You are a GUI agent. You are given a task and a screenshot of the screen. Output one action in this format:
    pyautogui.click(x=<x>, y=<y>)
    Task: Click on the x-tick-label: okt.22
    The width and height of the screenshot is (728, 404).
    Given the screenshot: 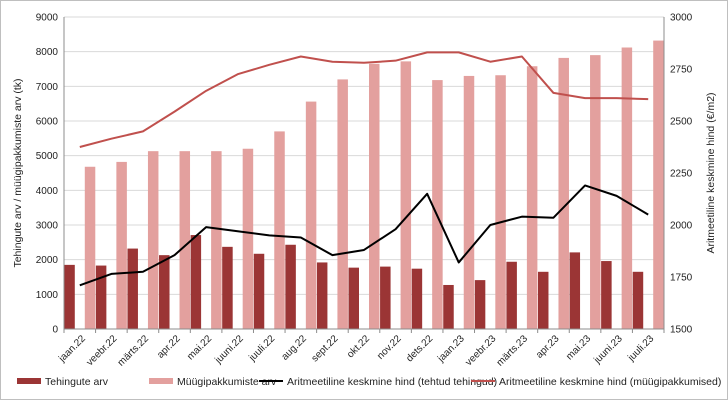 What is the action you would take?
    pyautogui.click(x=358, y=346)
    